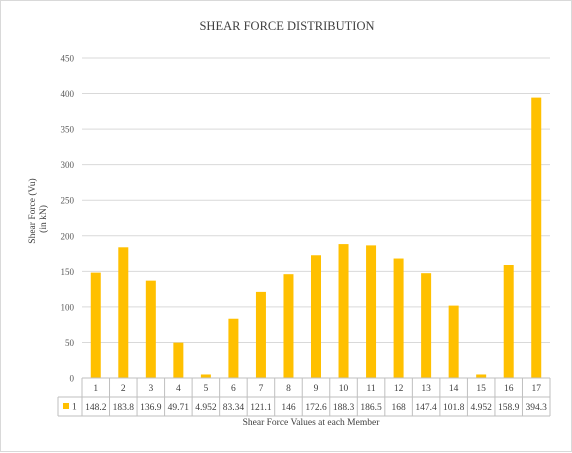 The image size is (572, 453). I want to click on x-tick-label: 6, so click(233, 389).